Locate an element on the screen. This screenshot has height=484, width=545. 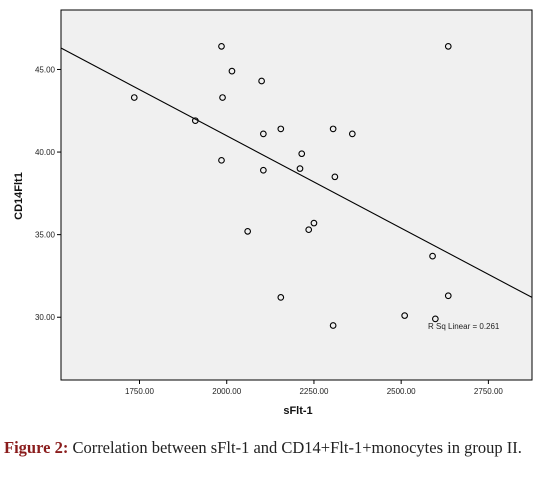
y-axis-title: CD14Flt1 is located at coordinates (19, 196).